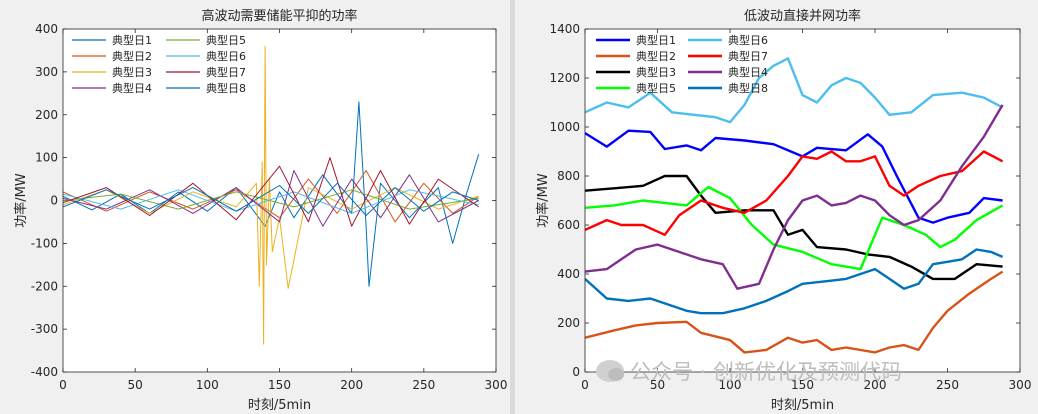  What do you see at coordinates (568, 225) in the screenshot?
I see `y-tick-label: 600` at bounding box center [568, 225].